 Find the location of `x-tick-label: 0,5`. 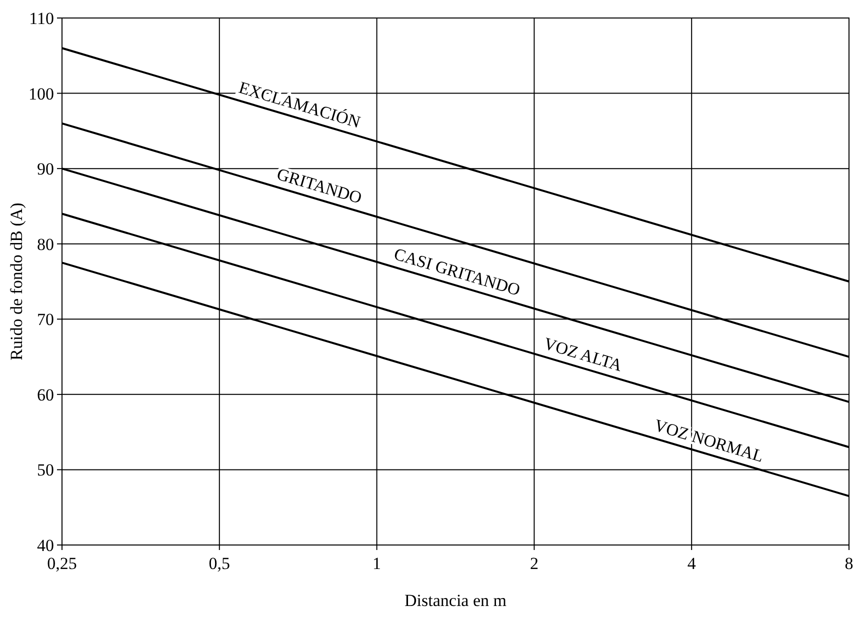

x-tick-label: 0,5 is located at coordinates (219, 563).